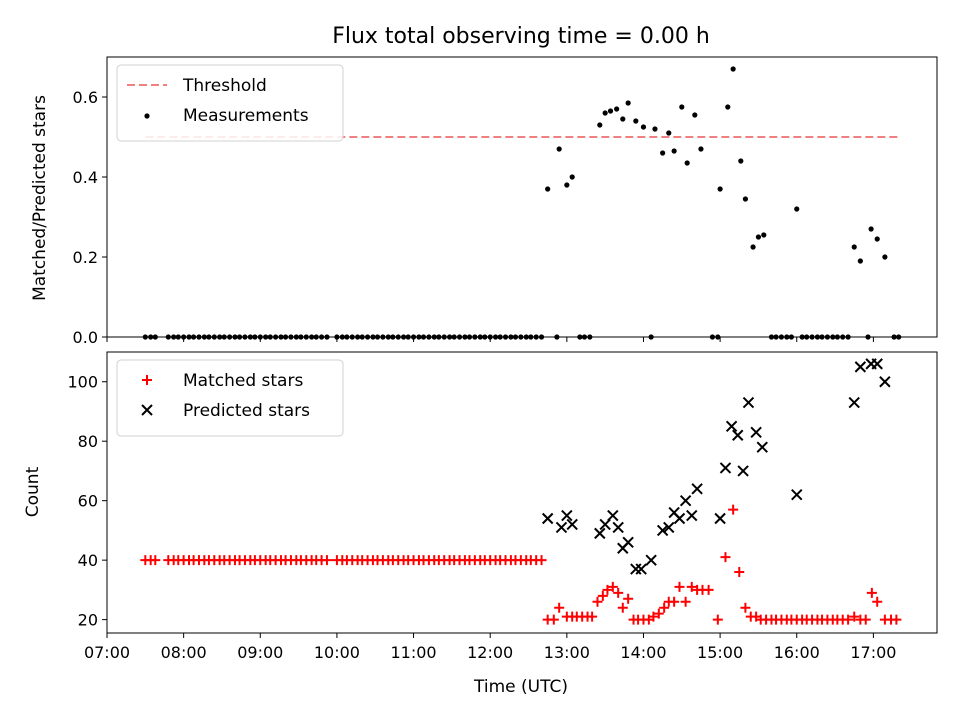  What do you see at coordinates (230, 103) in the screenshot?
I see `top-legend-box` at bounding box center [230, 103].